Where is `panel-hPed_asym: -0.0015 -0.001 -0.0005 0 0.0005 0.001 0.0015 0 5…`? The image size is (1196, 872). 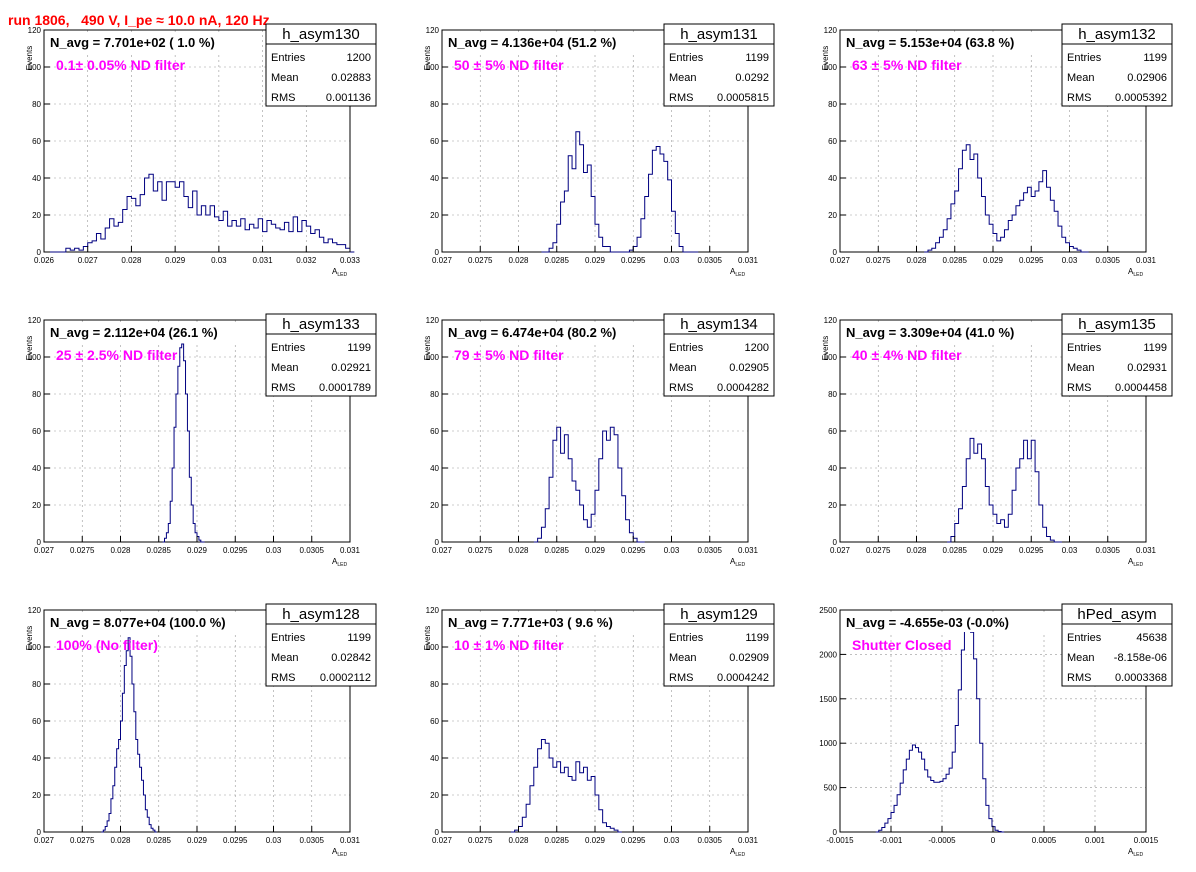 panel-hPed_asym: -0.0015 -0.001 -0.0005 0 0.0005 0.001 0.0015 0 5… is located at coordinates (996, 730).